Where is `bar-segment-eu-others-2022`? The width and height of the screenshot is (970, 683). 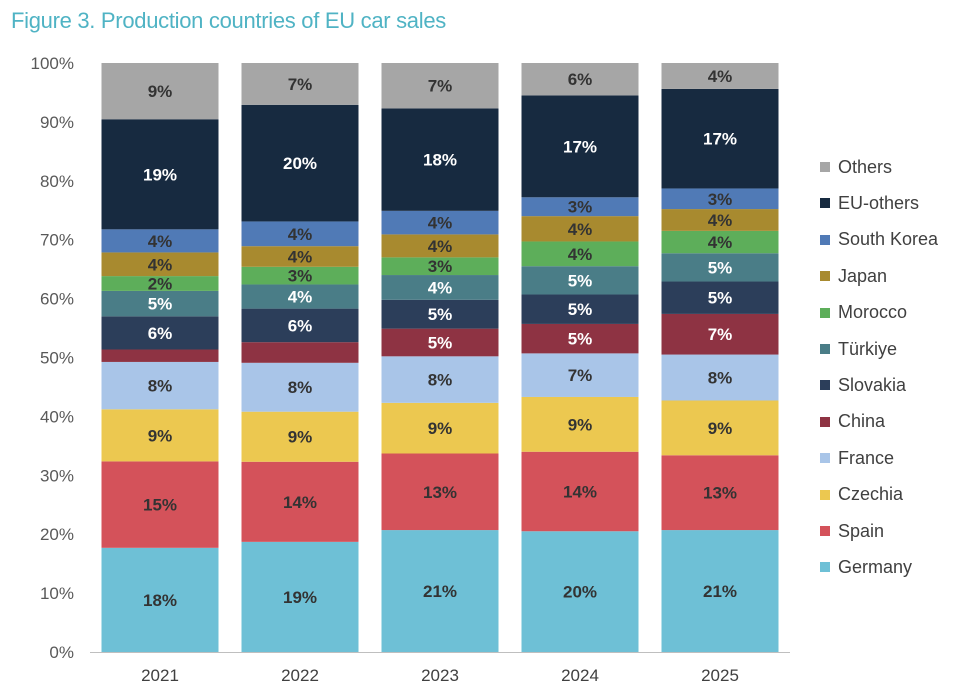
bar-segment-eu-others-2022 is located at coordinates (300, 163).